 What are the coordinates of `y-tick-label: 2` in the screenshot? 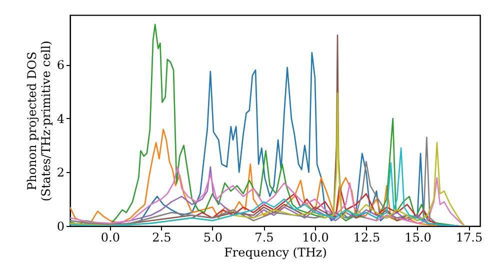 It's located at (60, 173).